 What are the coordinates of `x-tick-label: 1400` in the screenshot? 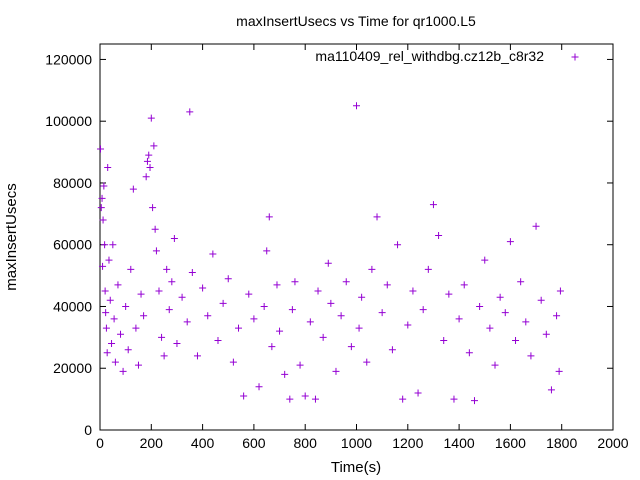 It's located at (459, 443).